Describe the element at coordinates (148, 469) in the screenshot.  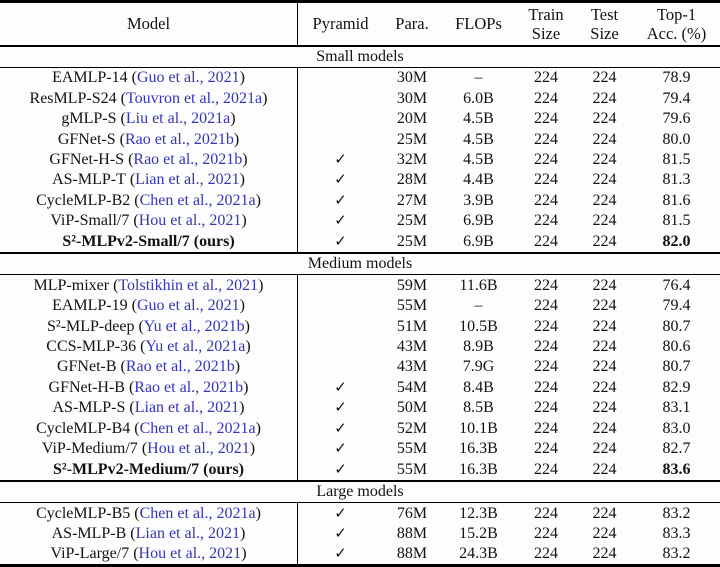
I see `model-name: S²-MLPv2-Medium/7 (ours)` at that location.